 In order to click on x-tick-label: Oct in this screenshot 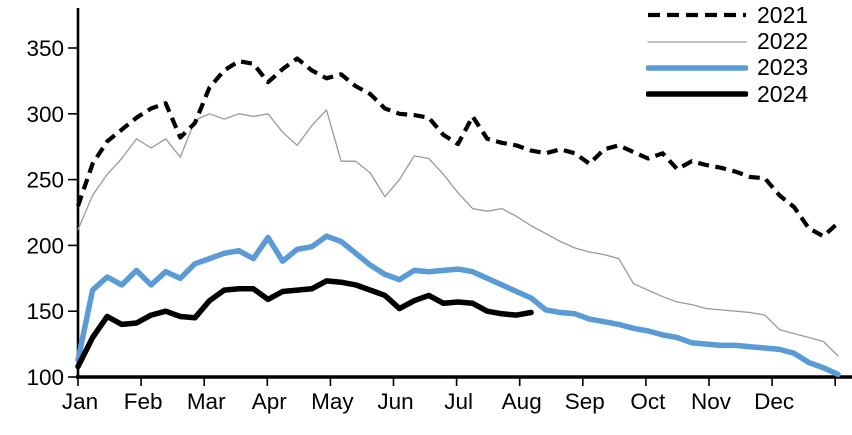, I will do `click(648, 401)`.